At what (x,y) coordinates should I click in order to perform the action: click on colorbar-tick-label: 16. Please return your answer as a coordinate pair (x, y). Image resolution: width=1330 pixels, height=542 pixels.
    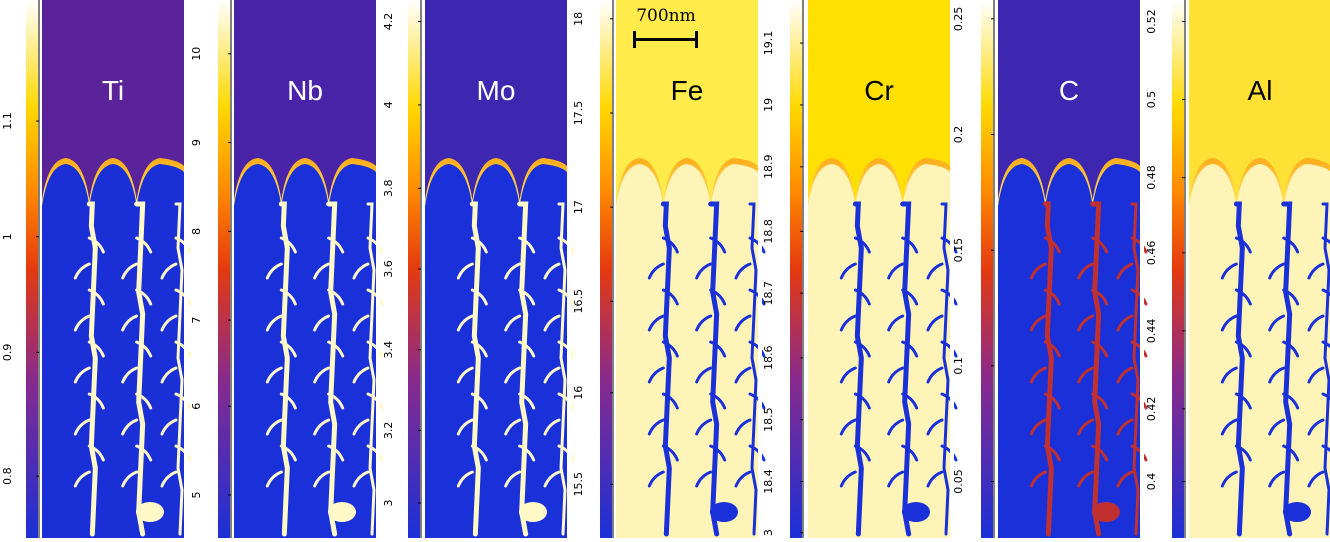
    Looking at the image, I should click on (578, 393).